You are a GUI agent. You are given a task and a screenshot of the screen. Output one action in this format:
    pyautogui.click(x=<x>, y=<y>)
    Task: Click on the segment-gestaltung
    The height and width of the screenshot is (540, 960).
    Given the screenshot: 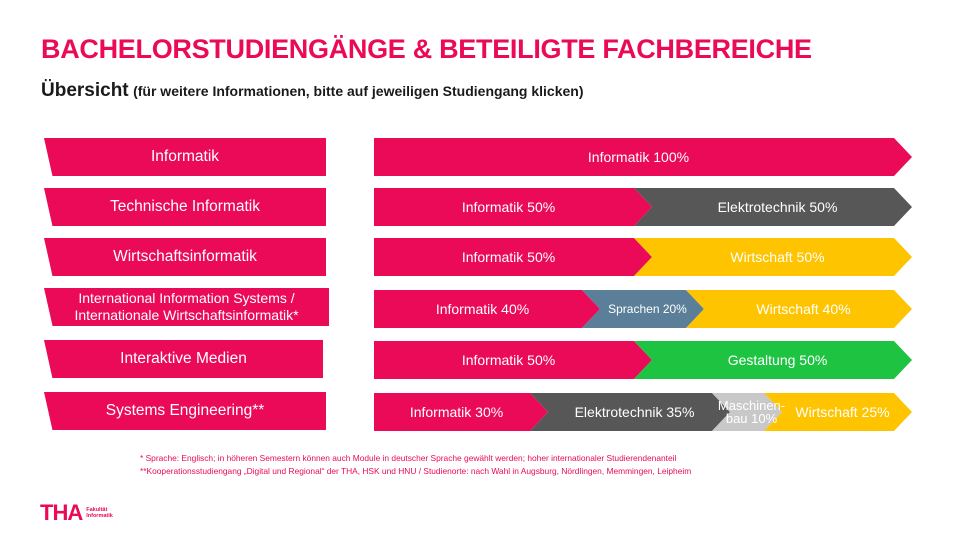 What is the action you would take?
    pyautogui.click(x=773, y=360)
    